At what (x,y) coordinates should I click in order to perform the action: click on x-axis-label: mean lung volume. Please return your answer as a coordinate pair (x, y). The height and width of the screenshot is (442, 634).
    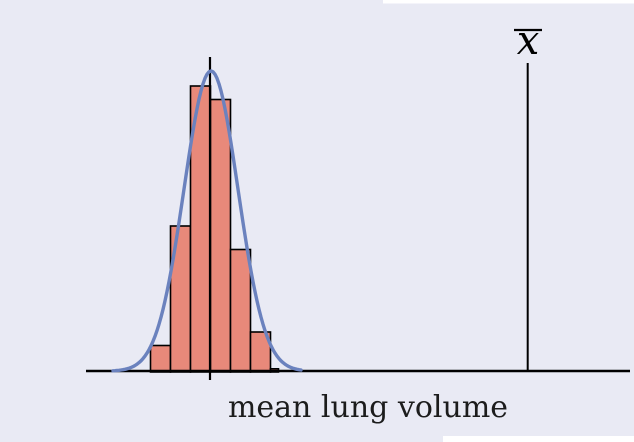
    Looking at the image, I should click on (368, 407).